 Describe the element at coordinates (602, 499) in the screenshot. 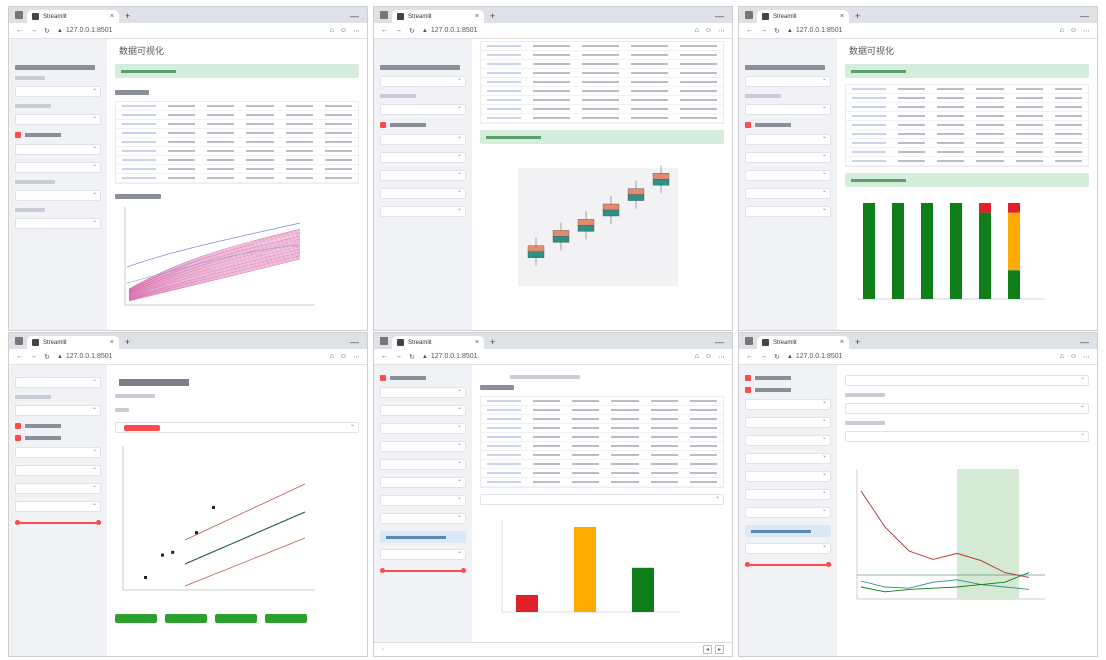

I see `main-select` at that location.